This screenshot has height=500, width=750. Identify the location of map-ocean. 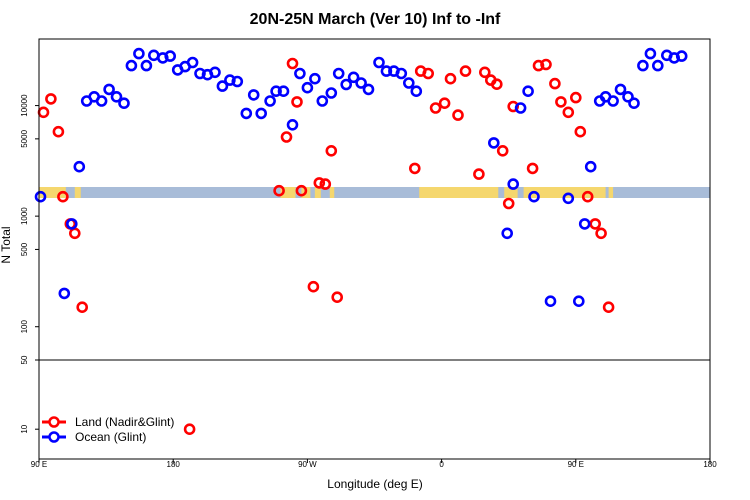
(374, 192).